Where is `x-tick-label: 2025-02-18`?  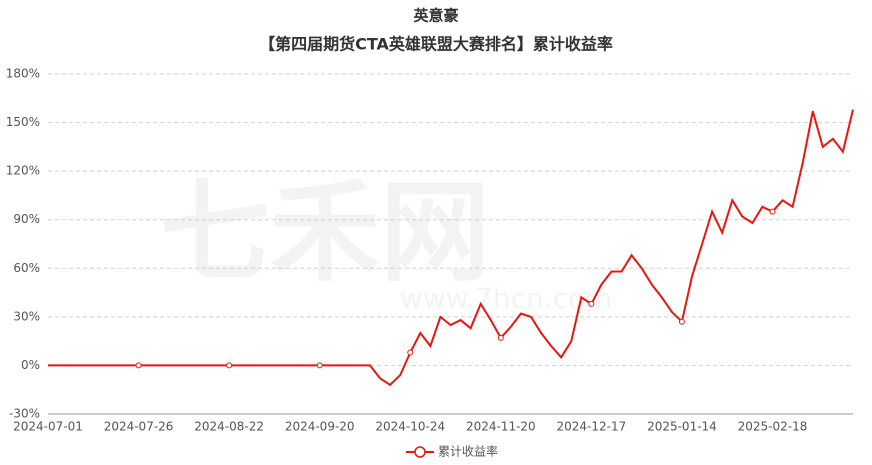 x-tick-label: 2025-02-18 is located at coordinates (773, 427).